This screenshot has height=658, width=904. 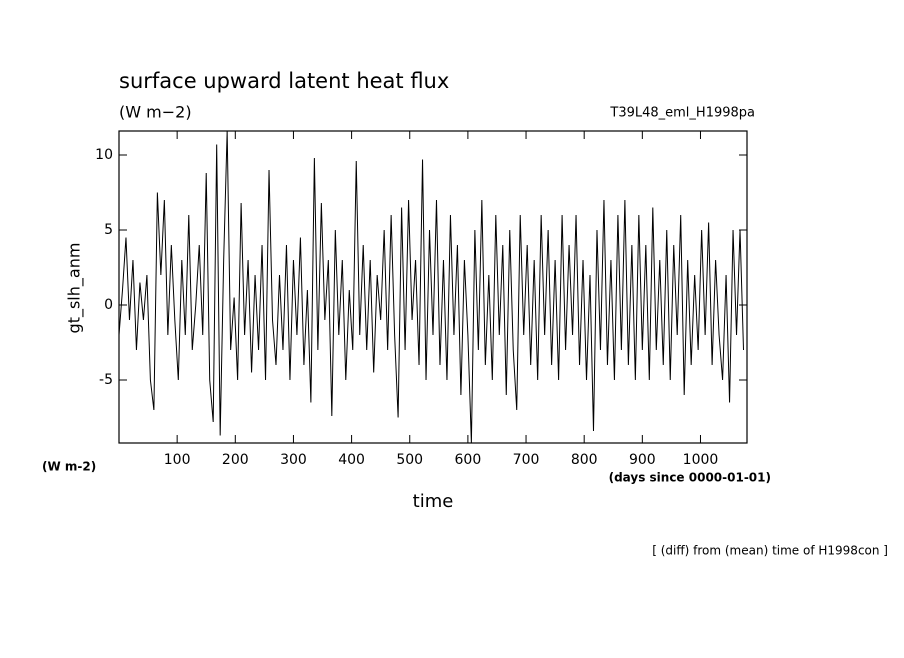 I want to click on x-tick-label: 800, so click(x=584, y=460).